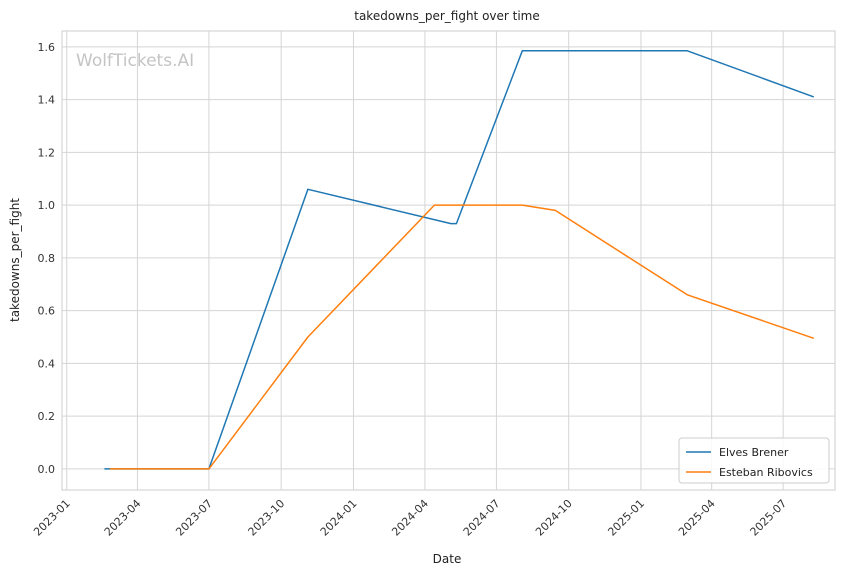 This screenshot has width=844, height=575. Describe the element at coordinates (47, 363) in the screenshot. I see `y-tick-label: 0.4` at that location.